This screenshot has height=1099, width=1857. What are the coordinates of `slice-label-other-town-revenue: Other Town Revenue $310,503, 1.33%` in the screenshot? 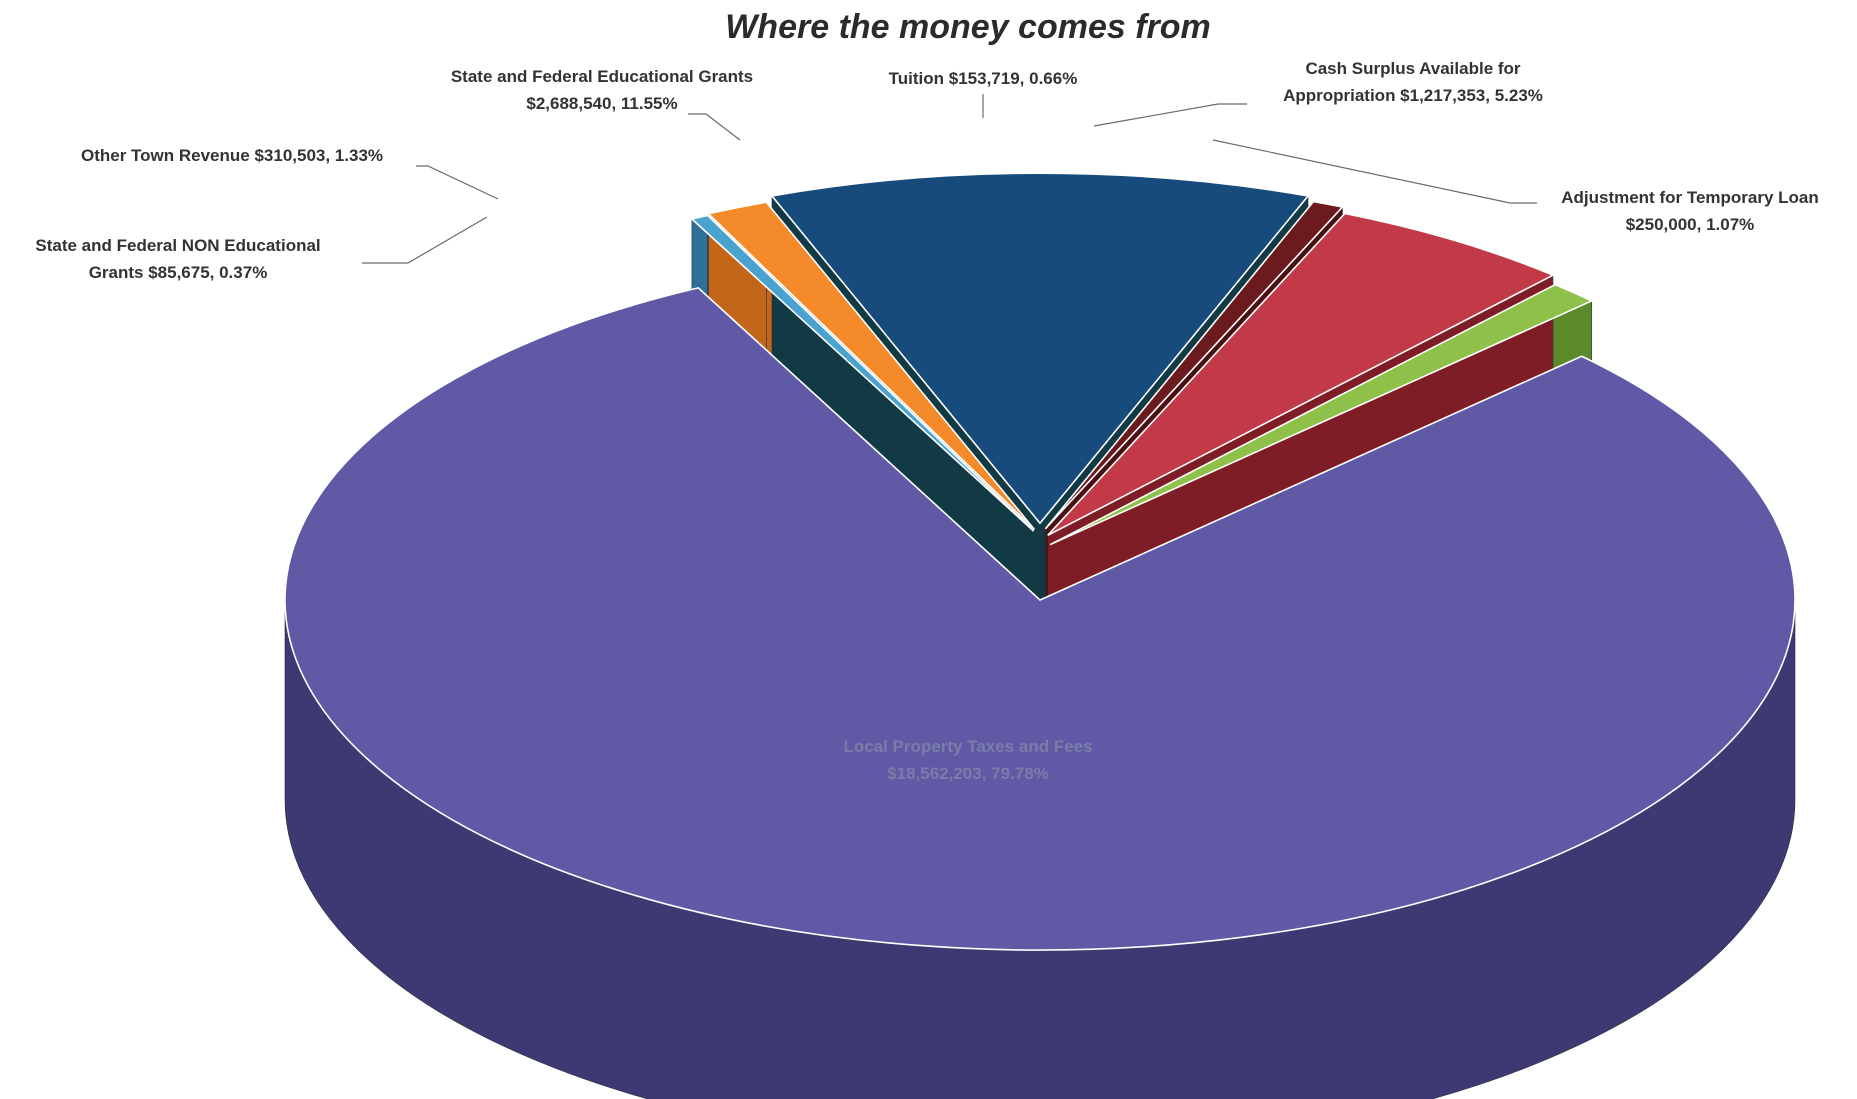 It's located at (232, 155).